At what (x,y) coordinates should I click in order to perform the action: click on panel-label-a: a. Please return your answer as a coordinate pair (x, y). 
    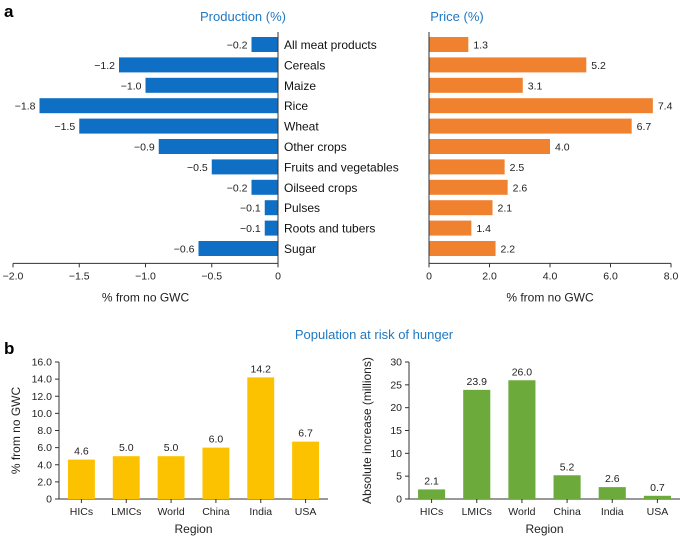
    Looking at the image, I should click on (9, 11).